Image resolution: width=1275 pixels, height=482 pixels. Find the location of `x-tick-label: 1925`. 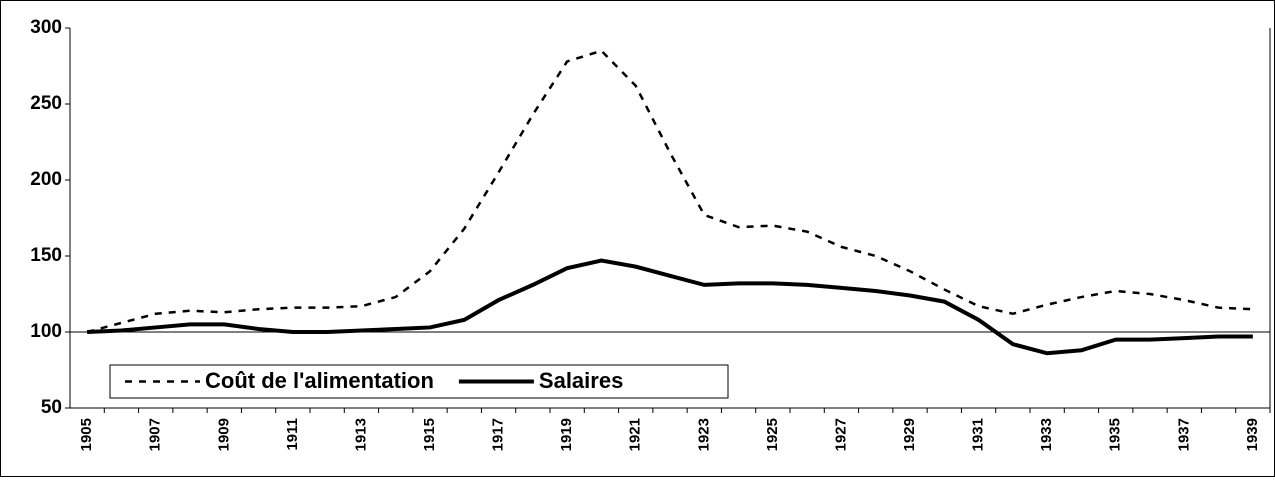

x-tick-label: 1925 is located at coordinates (772, 434).